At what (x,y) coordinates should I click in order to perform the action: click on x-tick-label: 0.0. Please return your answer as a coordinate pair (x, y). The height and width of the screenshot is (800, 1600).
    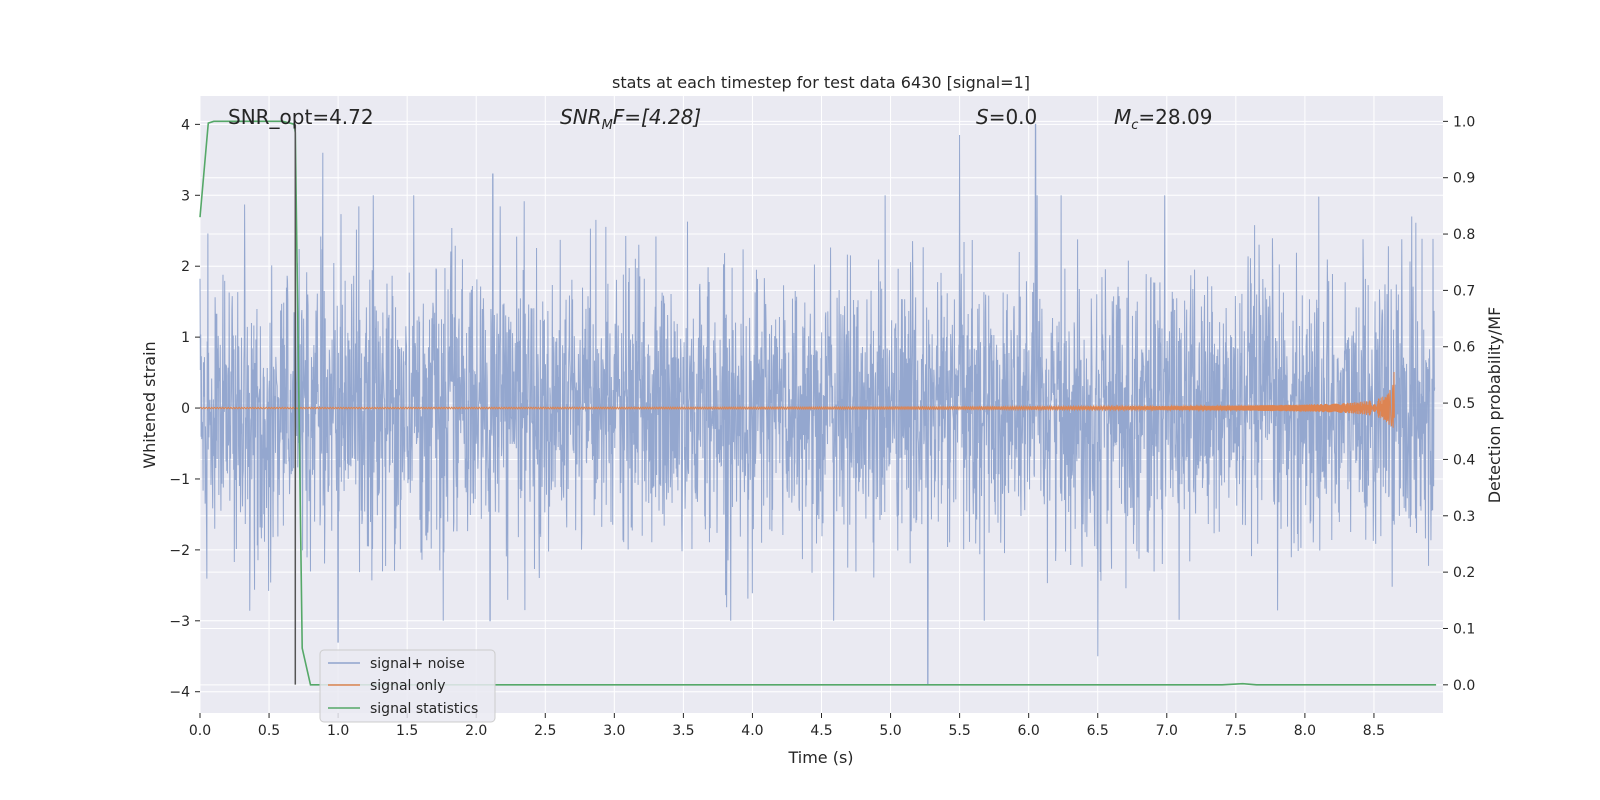
    Looking at the image, I should click on (200, 731).